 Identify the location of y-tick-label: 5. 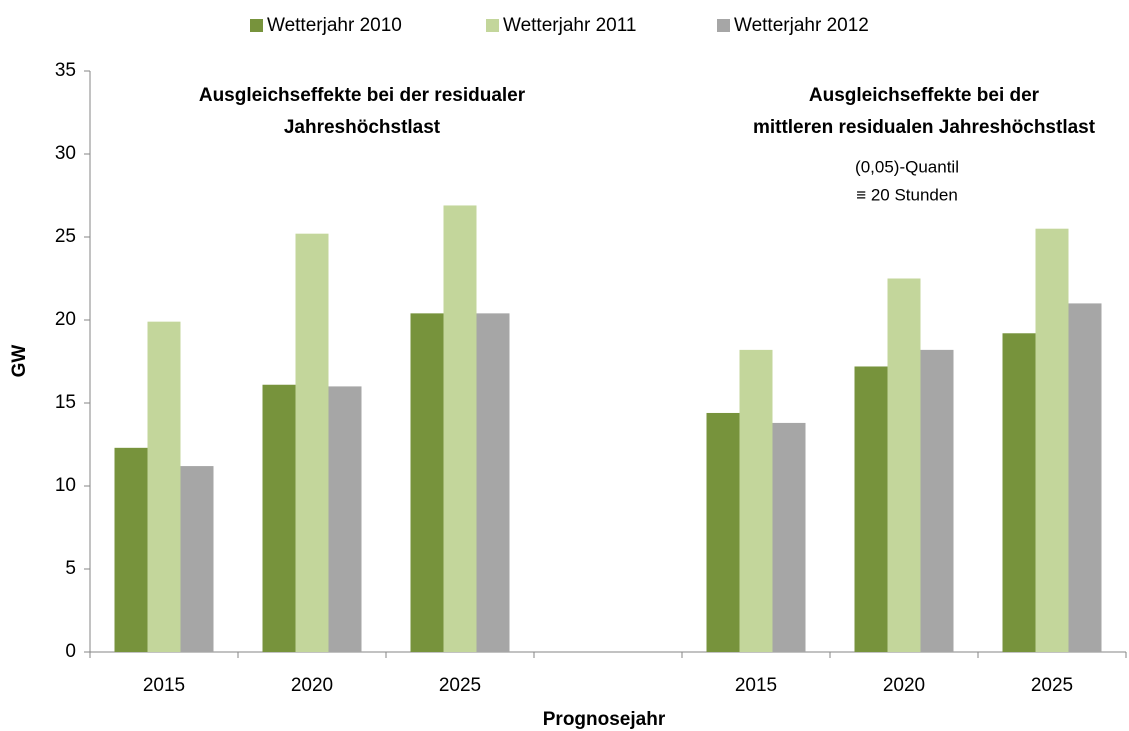
(70, 568).